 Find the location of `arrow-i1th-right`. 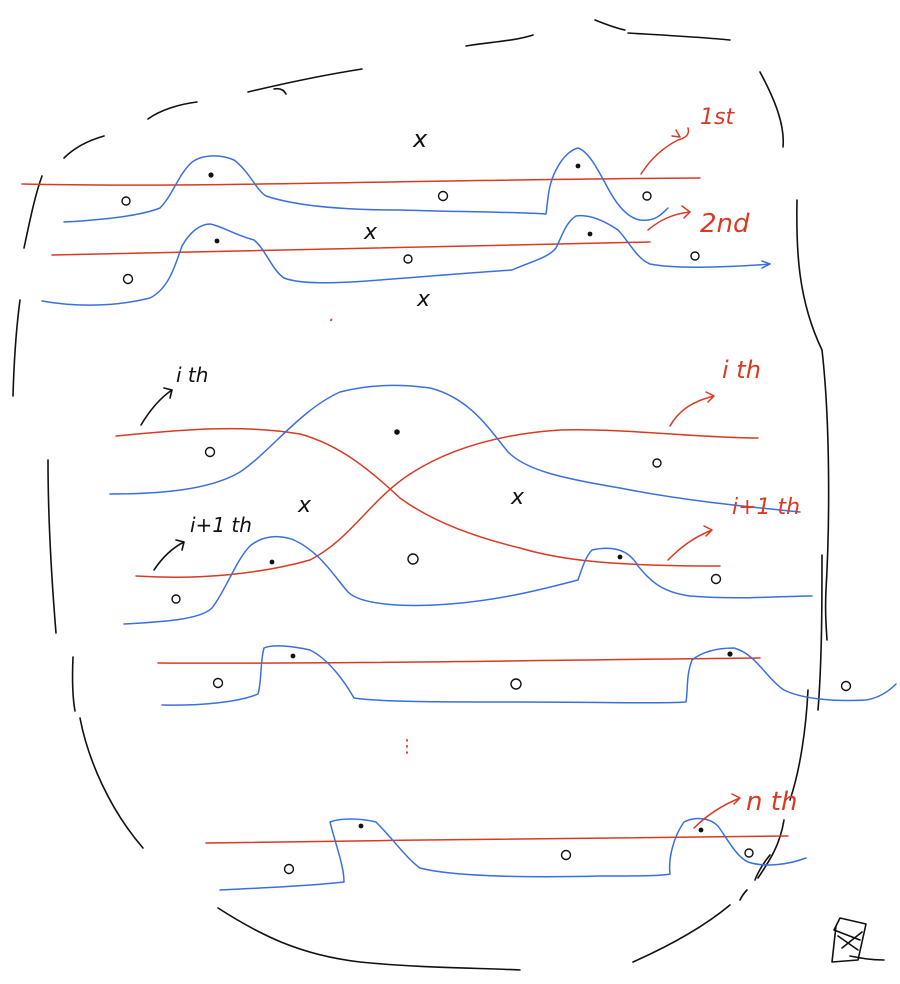

arrow-i1th-right is located at coordinates (690, 543).